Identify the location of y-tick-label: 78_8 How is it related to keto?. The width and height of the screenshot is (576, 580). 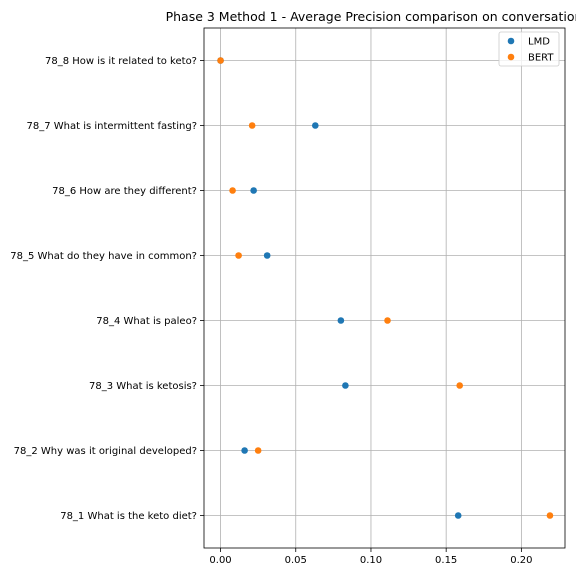
(121, 61).